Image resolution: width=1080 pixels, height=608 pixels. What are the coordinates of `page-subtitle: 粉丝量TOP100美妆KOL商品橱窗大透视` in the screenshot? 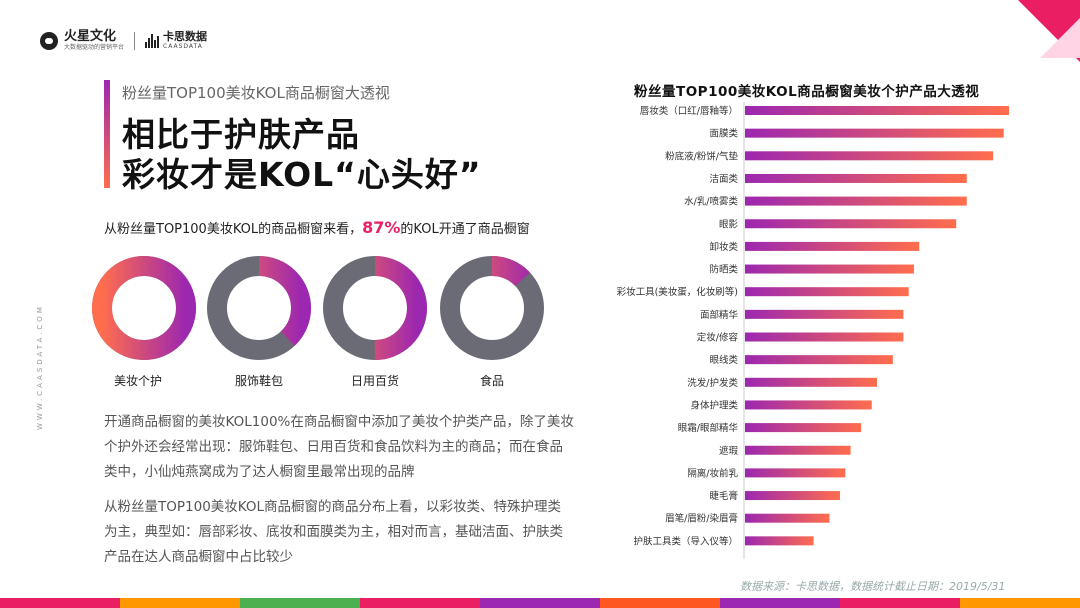 It's located at (256, 93).